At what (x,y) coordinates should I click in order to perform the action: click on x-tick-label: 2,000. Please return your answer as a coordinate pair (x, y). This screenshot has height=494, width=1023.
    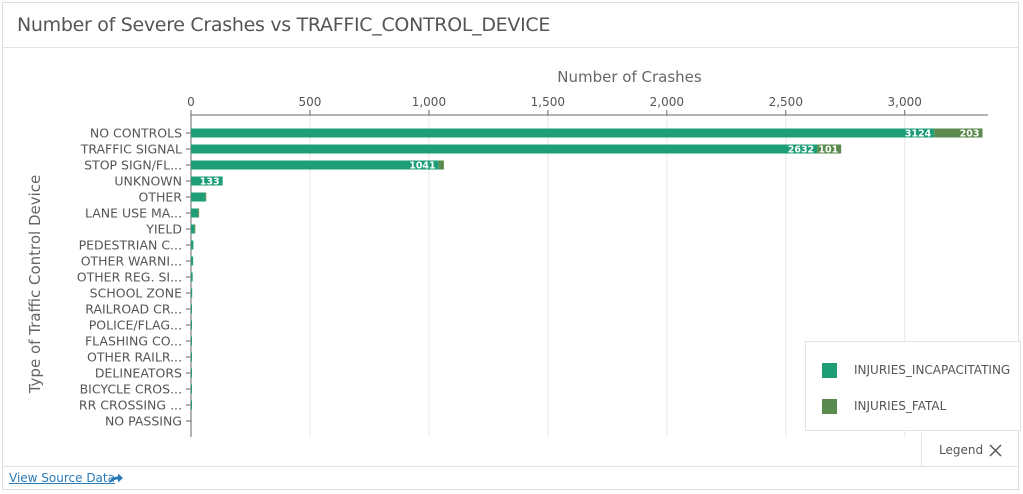
    Looking at the image, I should click on (667, 102).